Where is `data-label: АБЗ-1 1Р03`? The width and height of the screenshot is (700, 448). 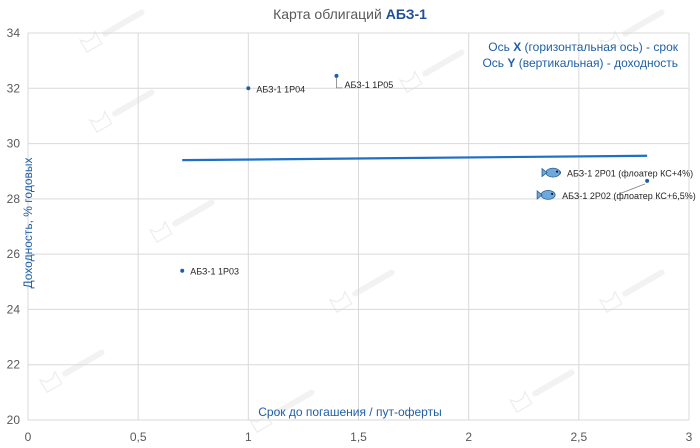
data-label: АБЗ-1 1Р03 is located at coordinates (214, 272).